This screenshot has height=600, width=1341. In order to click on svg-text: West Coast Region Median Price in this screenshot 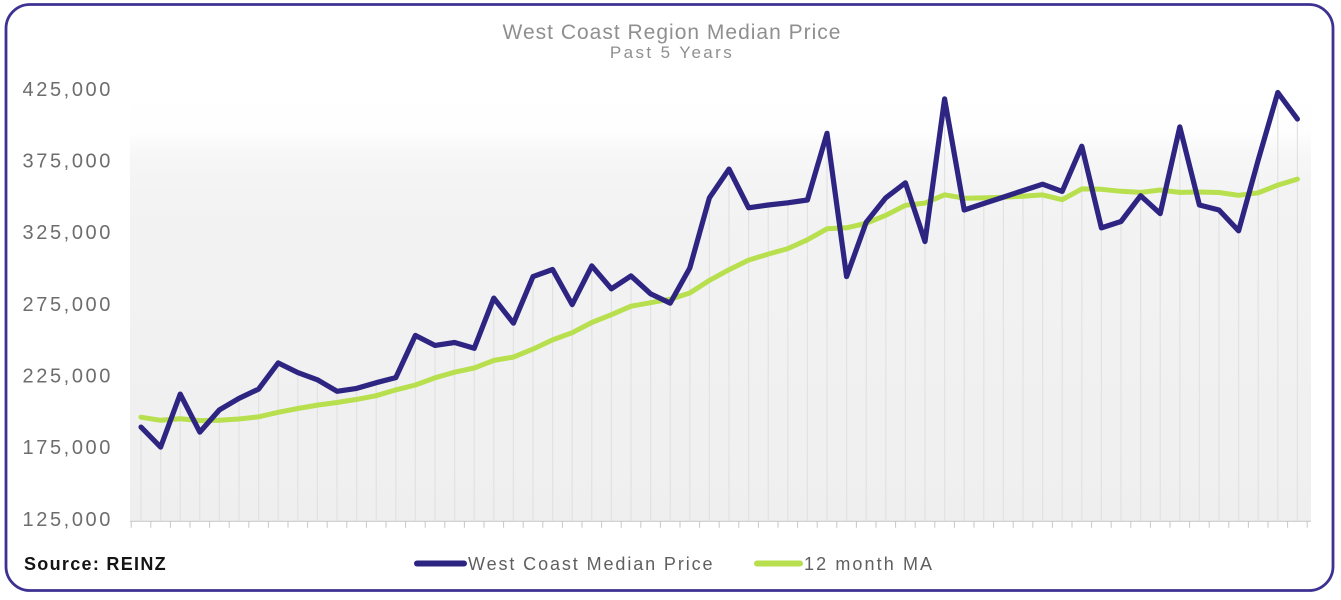, I will do `click(672, 32)`.